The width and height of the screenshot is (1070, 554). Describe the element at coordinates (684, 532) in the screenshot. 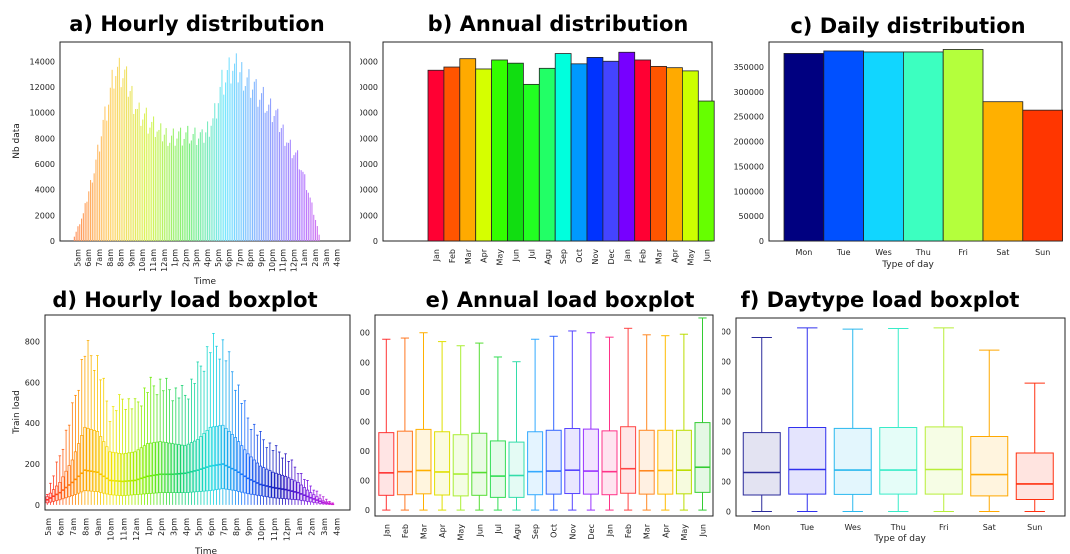

I see `x-tick-label: May` at that location.